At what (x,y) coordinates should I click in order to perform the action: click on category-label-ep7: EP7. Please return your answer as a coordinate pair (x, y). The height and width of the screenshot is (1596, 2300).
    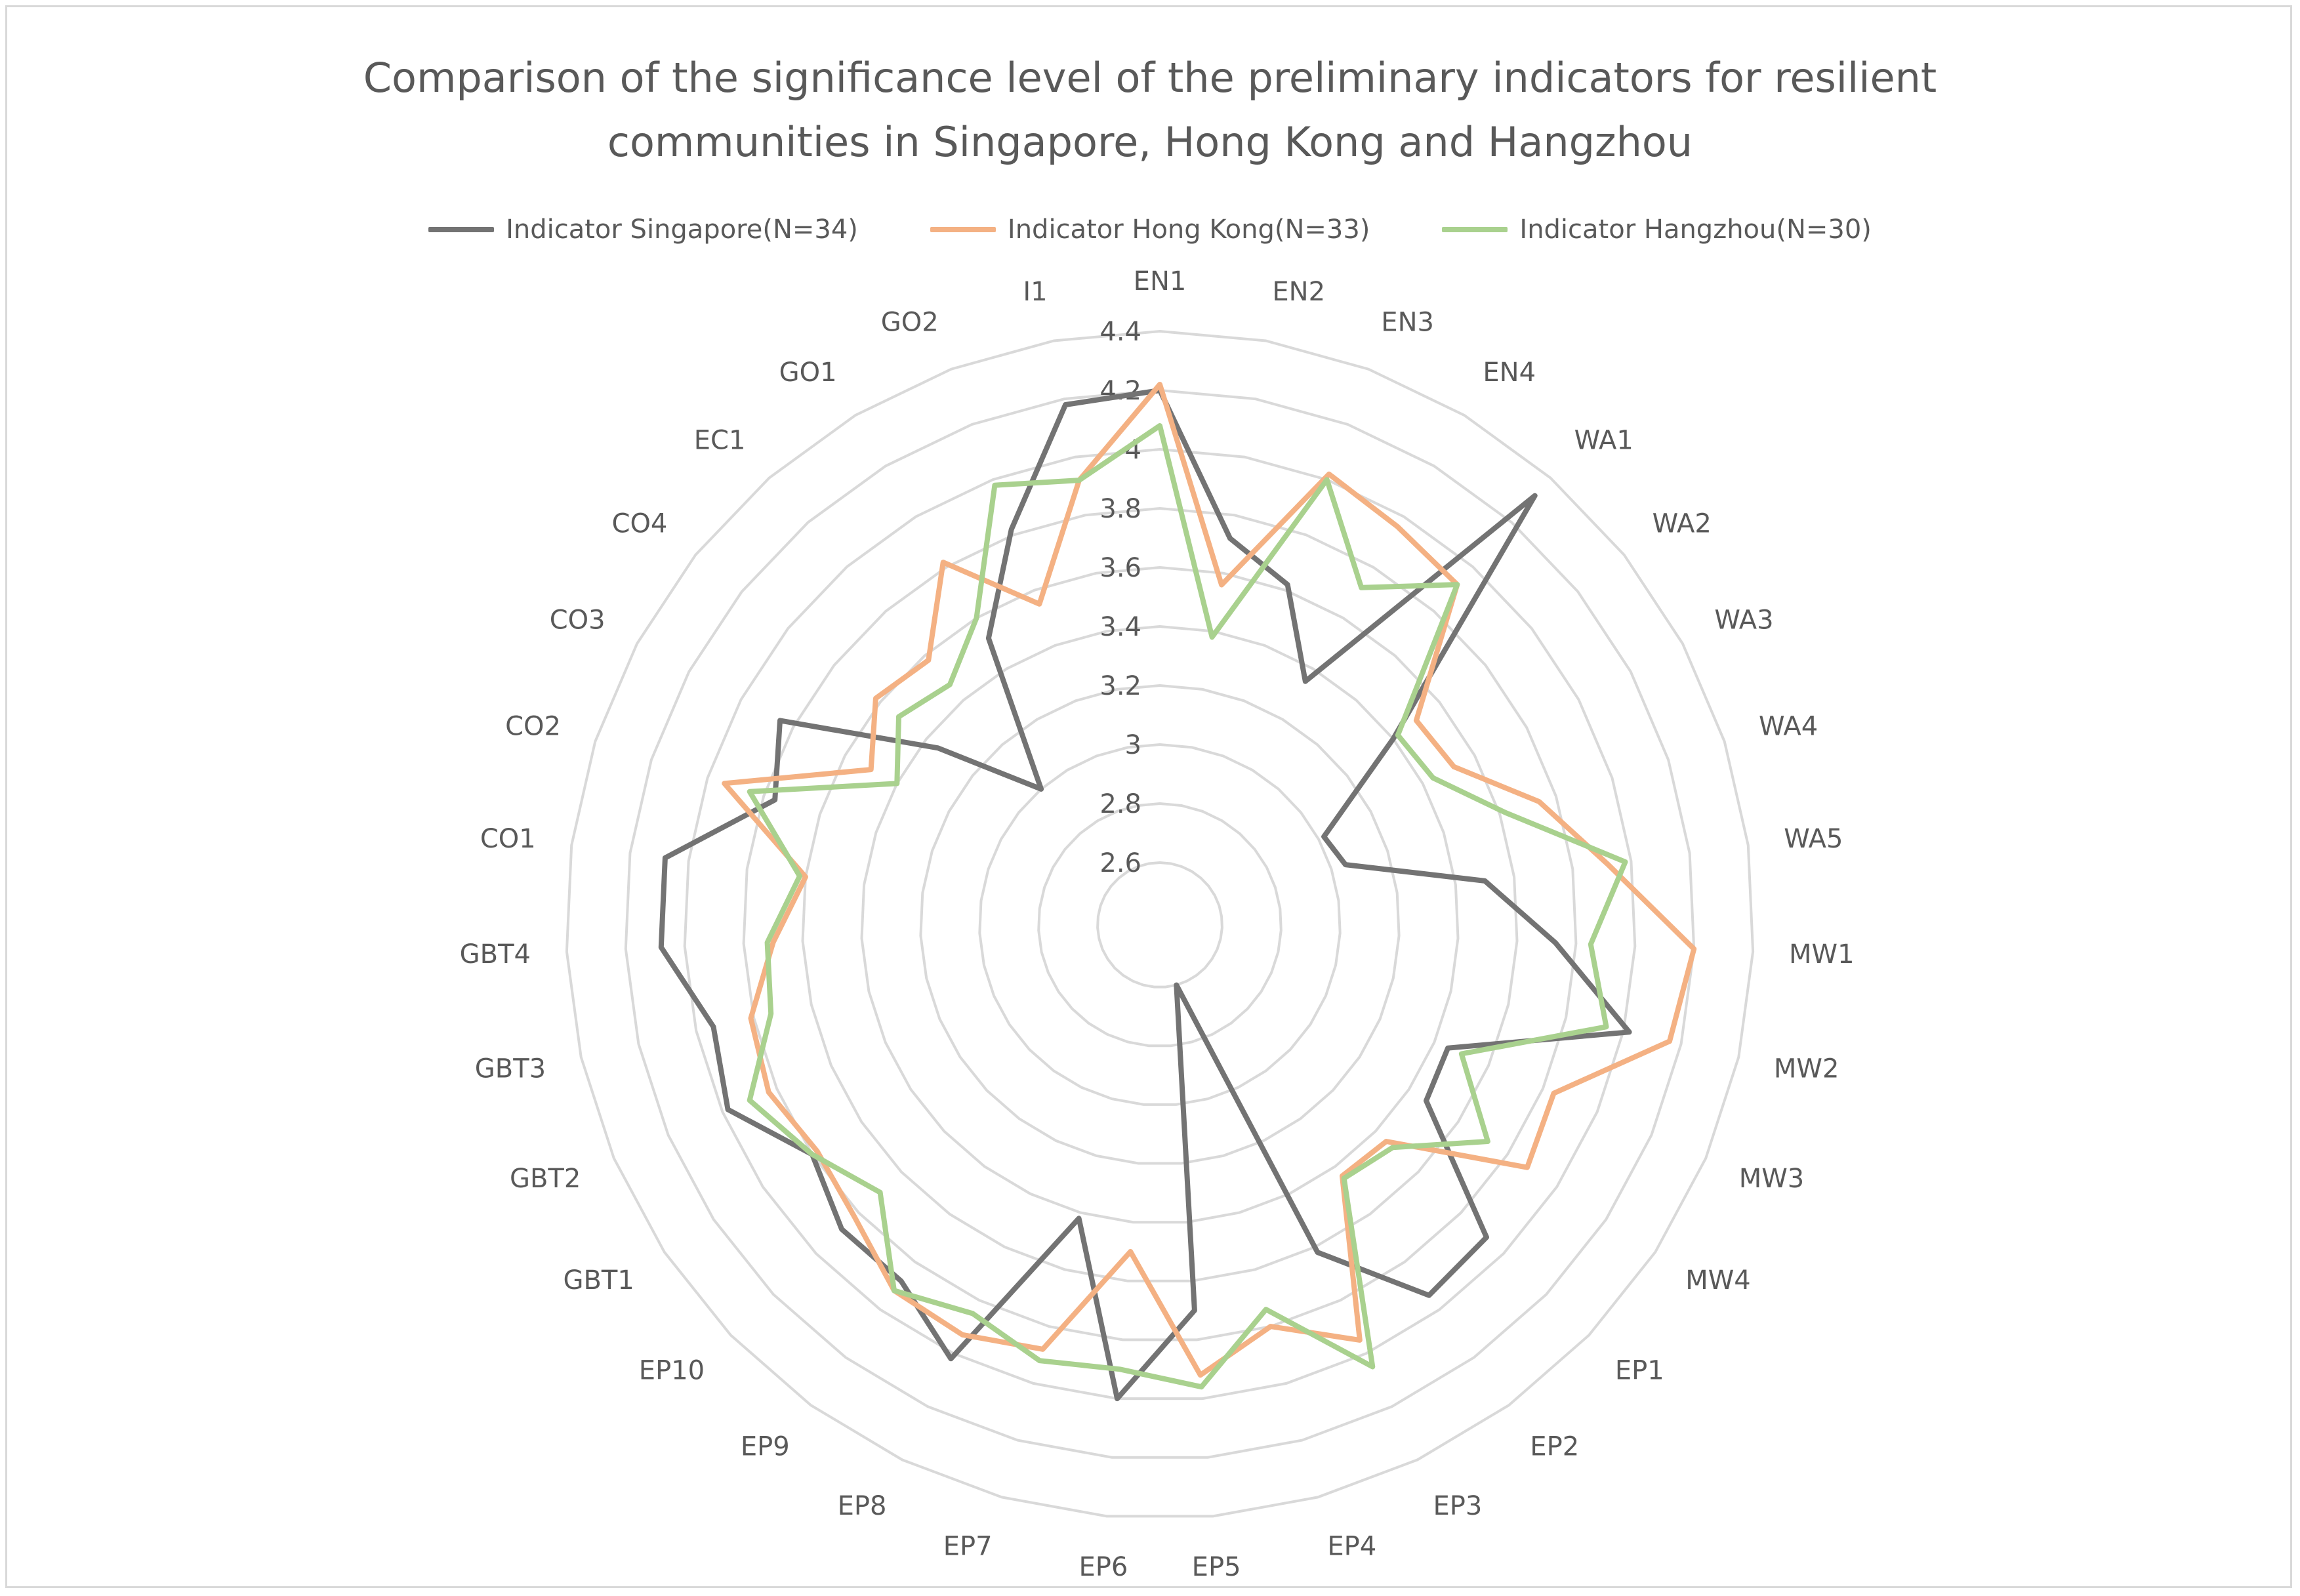
    Looking at the image, I should click on (968, 1547).